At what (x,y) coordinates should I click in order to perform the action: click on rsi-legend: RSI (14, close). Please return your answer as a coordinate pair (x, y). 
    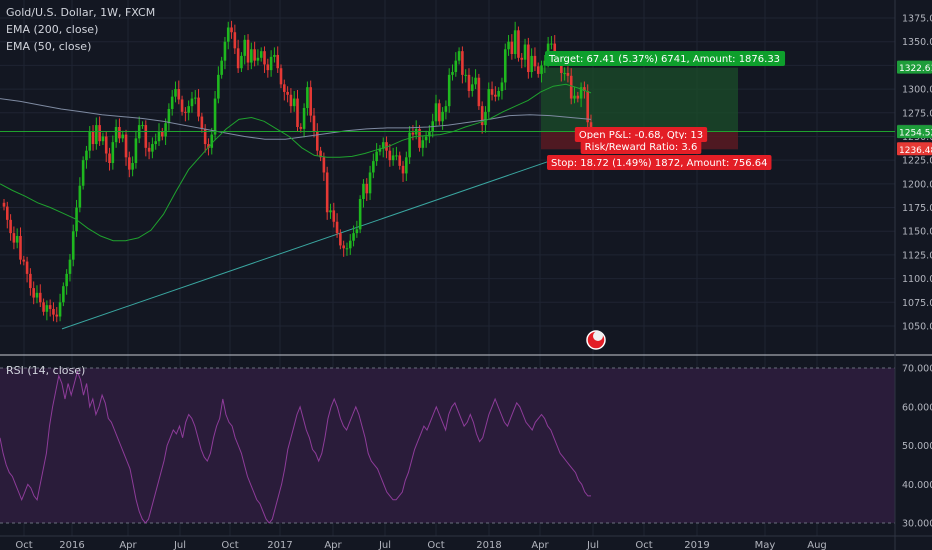
    Looking at the image, I should click on (46, 370).